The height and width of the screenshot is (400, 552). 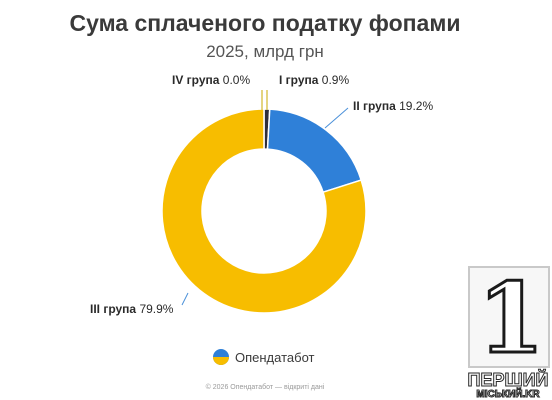 What do you see at coordinates (156, 309) in the screenshot?
I see `slice-label-value: 79.9%` at bounding box center [156, 309].